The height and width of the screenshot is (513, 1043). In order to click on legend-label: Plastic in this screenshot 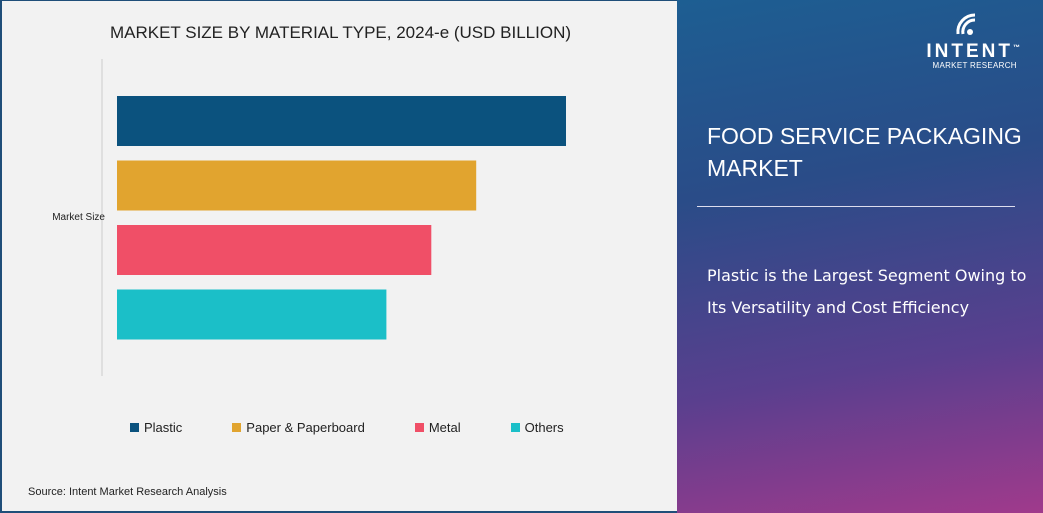, I will do `click(163, 427)`.